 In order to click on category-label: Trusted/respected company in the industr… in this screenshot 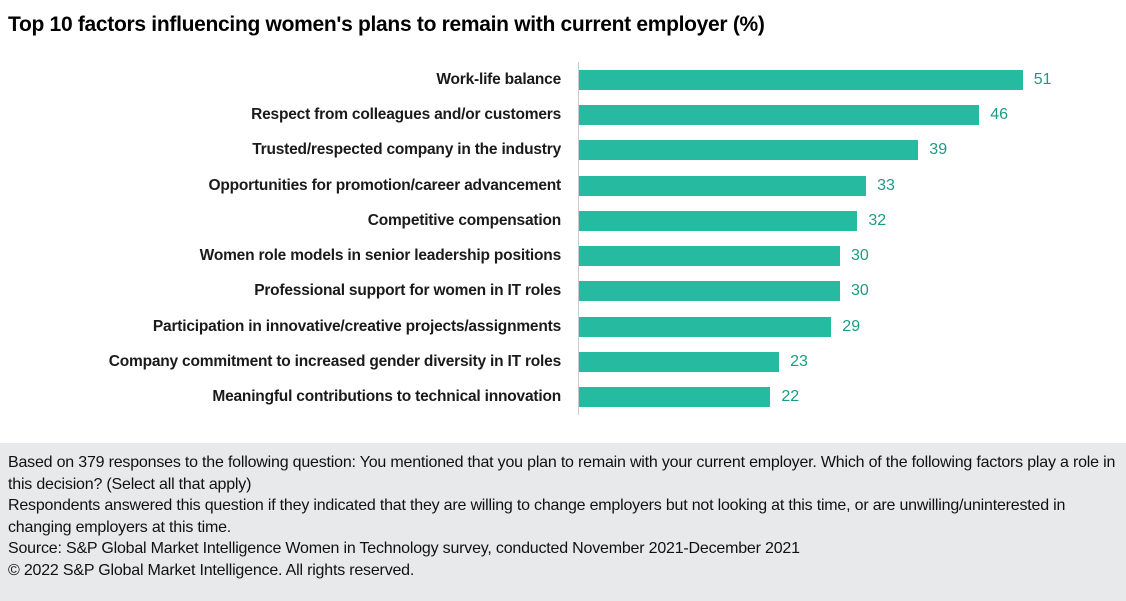, I will do `click(406, 150)`.